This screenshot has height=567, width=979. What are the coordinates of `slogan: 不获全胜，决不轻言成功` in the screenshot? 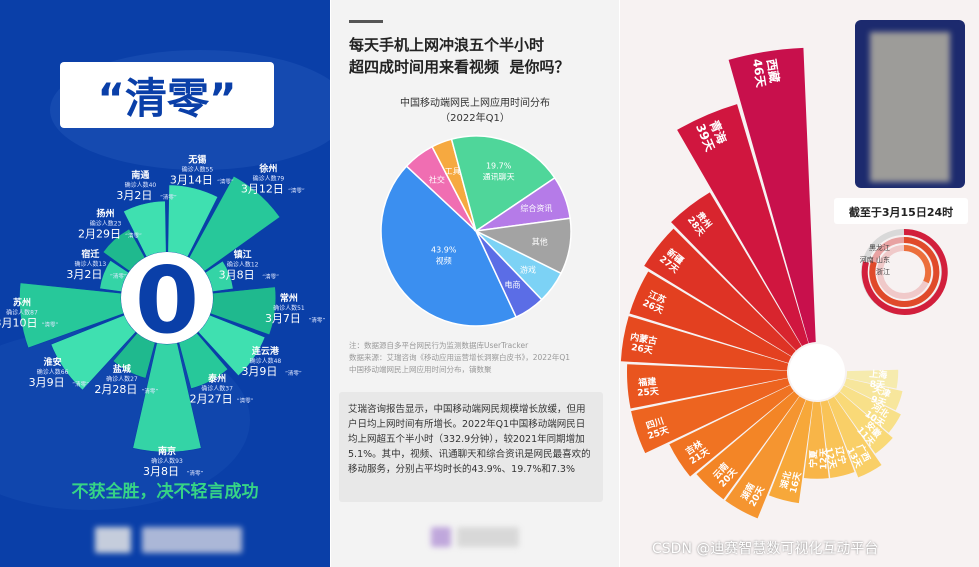 It's located at (165, 491).